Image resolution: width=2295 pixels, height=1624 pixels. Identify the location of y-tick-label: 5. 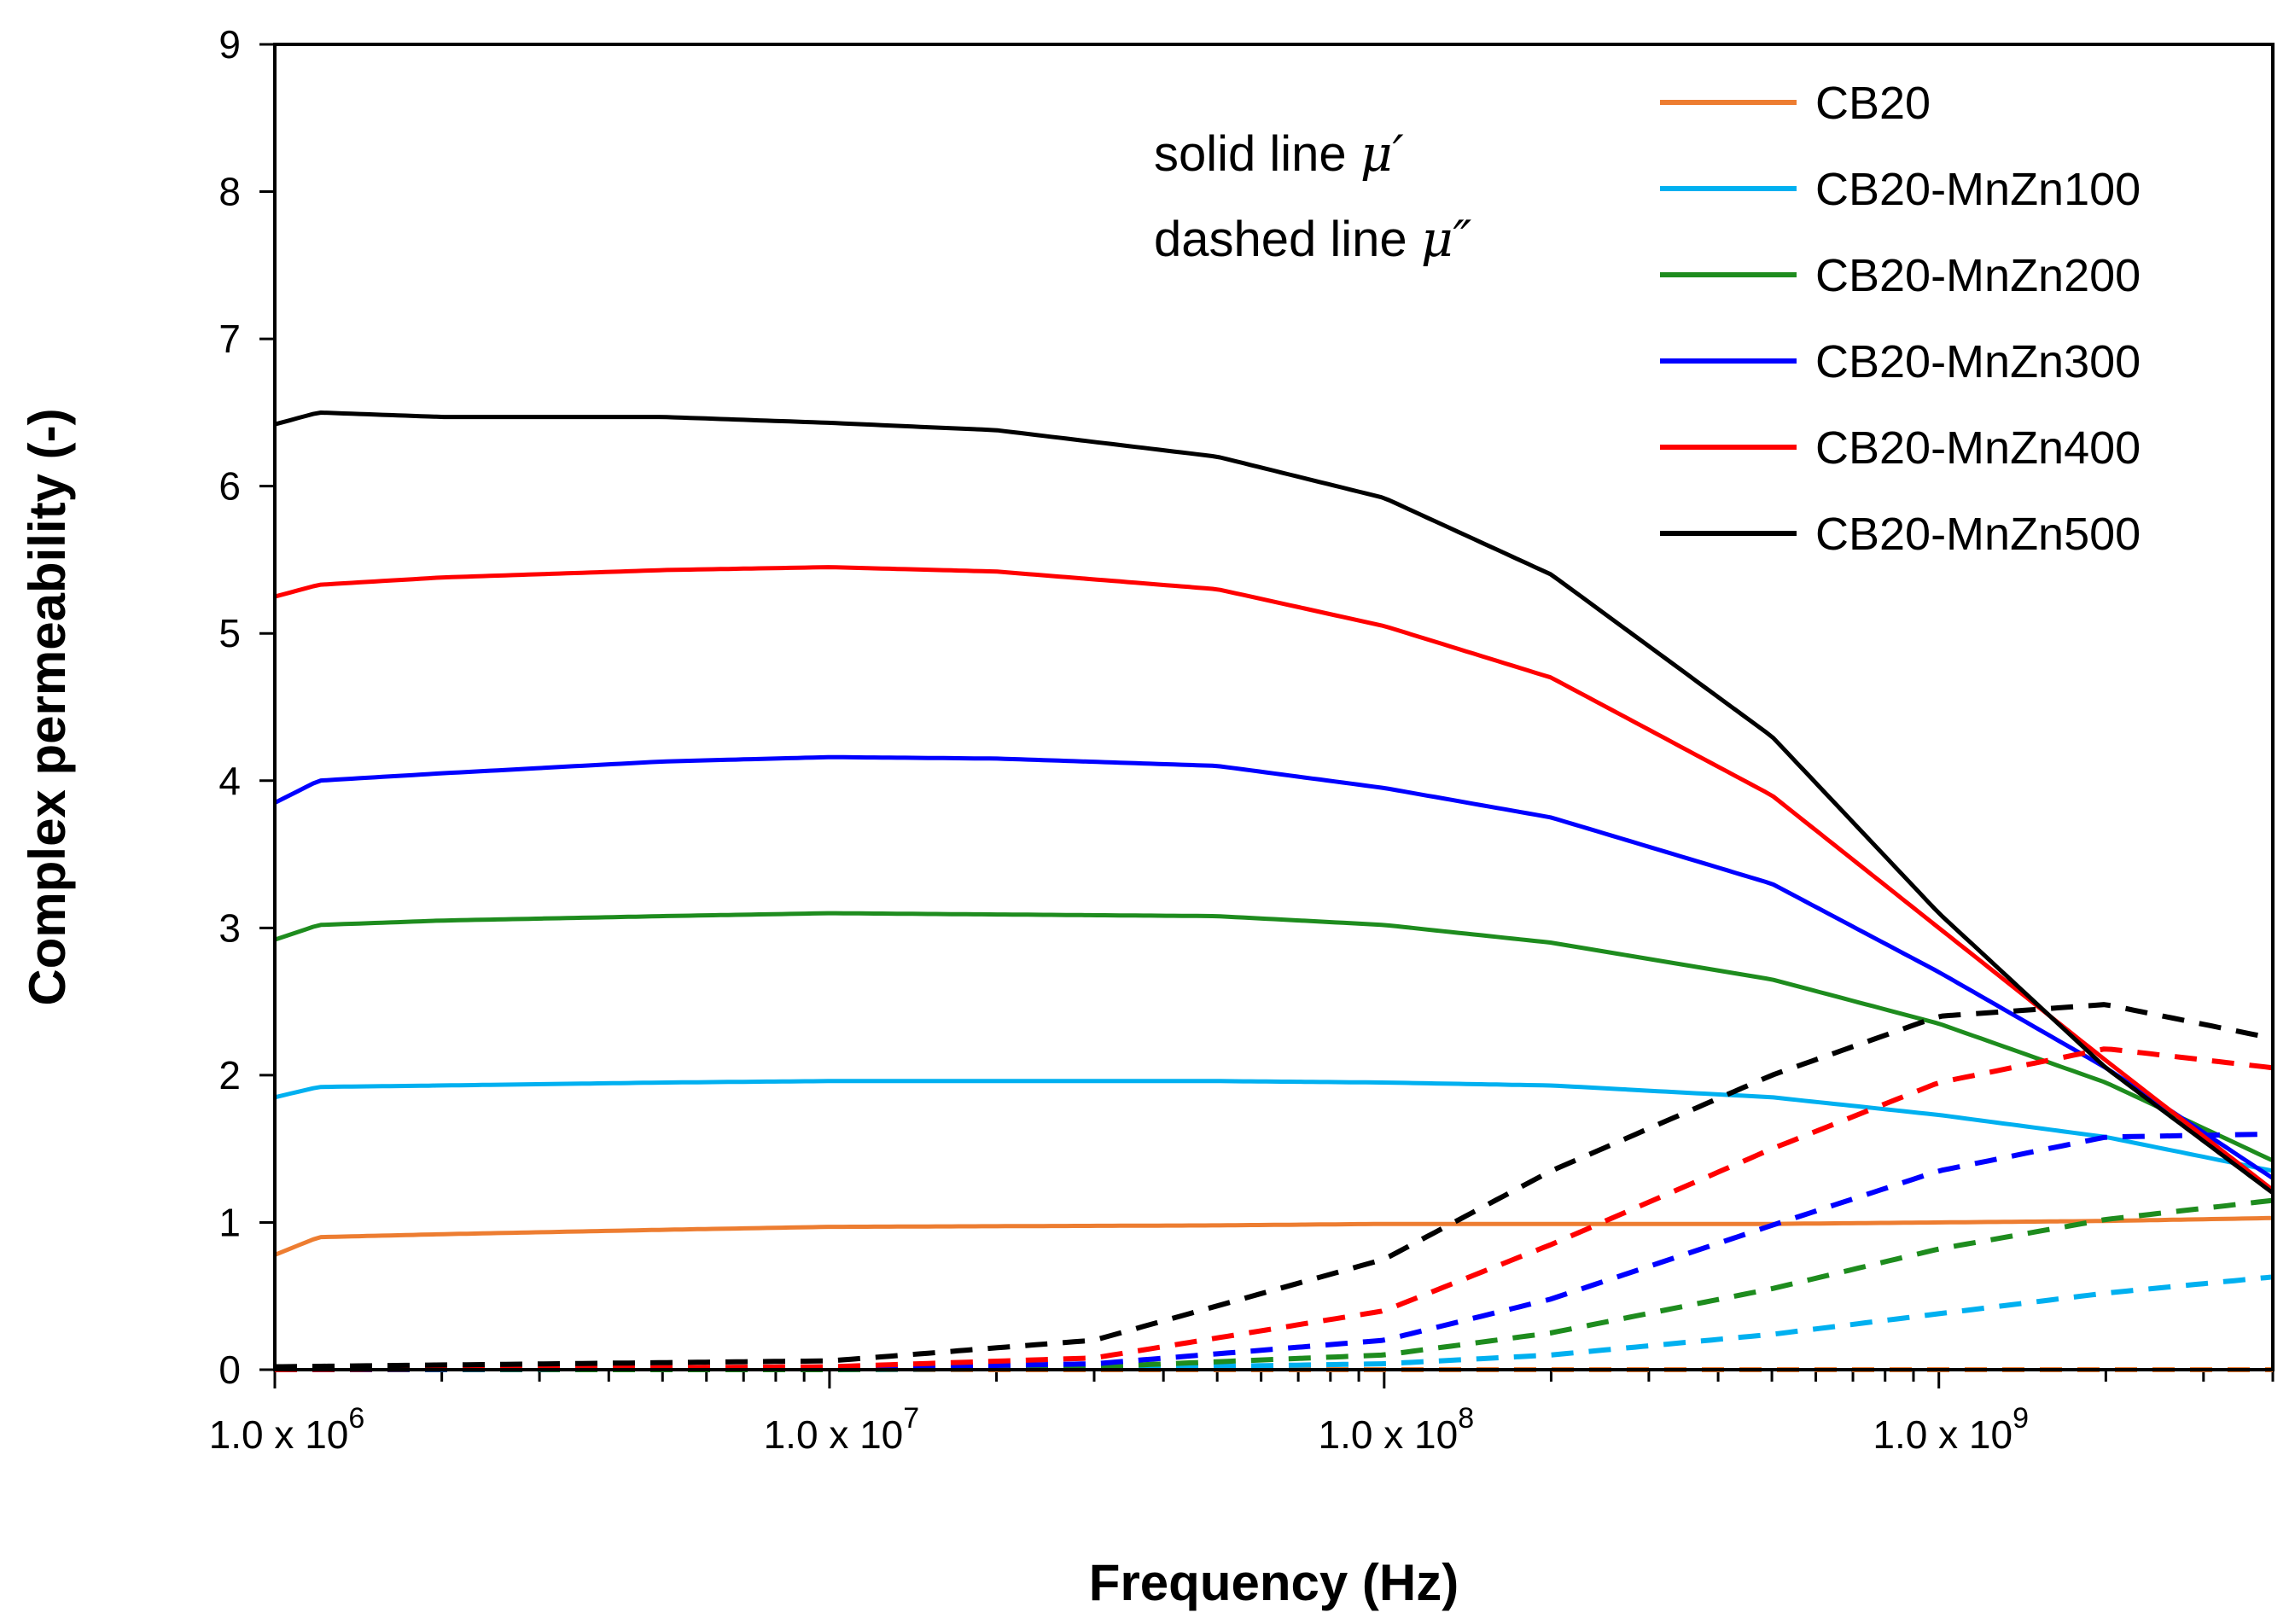
(229, 633).